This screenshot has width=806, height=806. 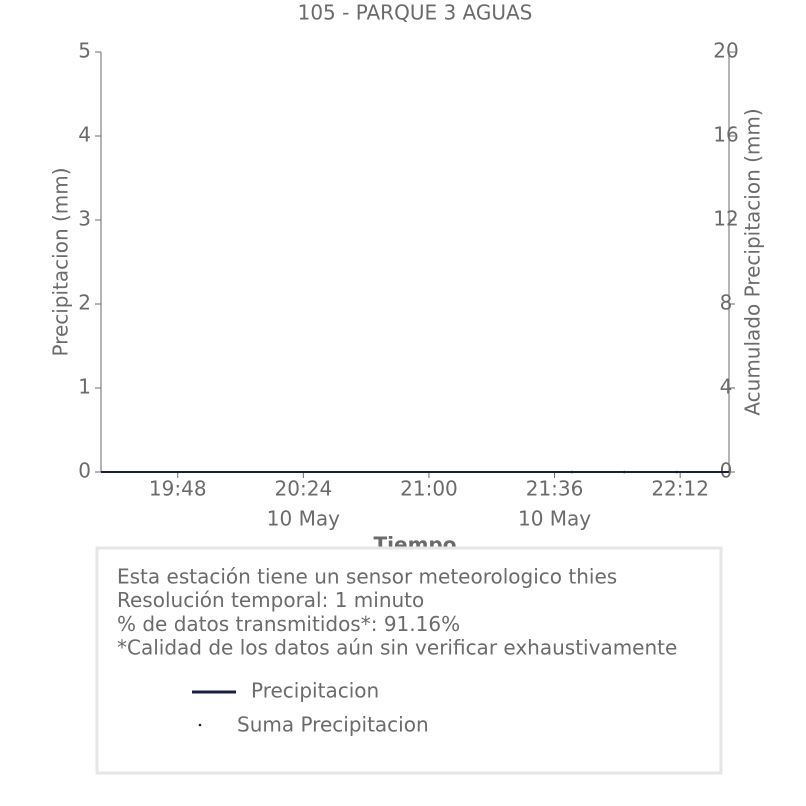 What do you see at coordinates (304, 489) in the screenshot?
I see `x-tick-label: 20:24` at bounding box center [304, 489].